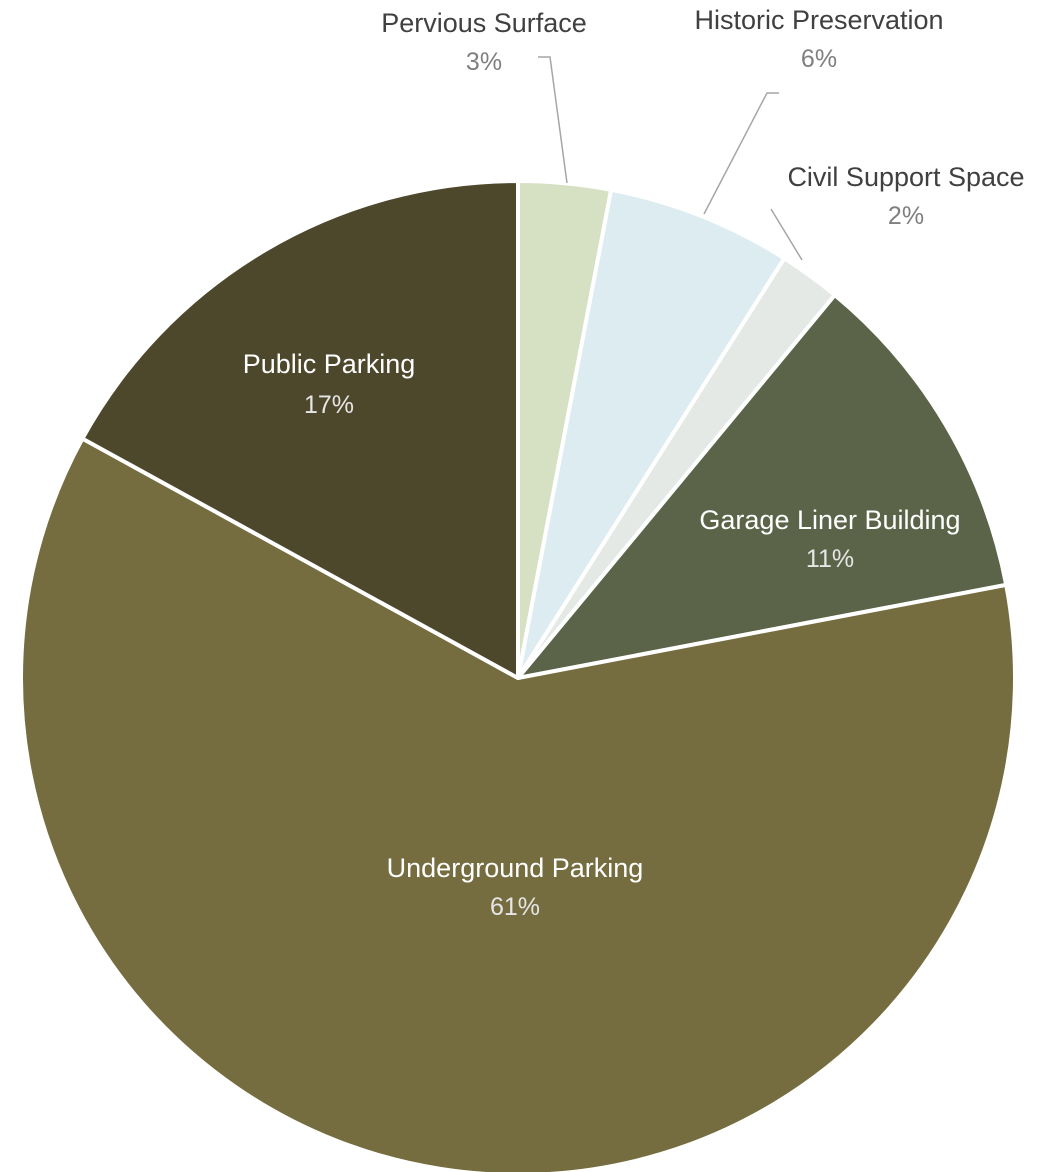 The image size is (1047, 1172). What do you see at coordinates (741, 153) in the screenshot?
I see `leader-line-historic-preservation` at bounding box center [741, 153].